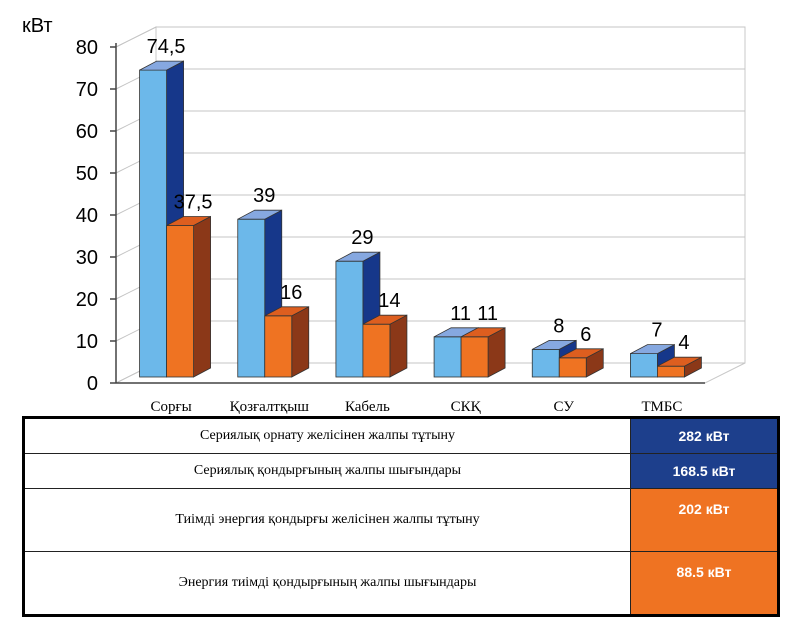  What do you see at coordinates (558, 326) in the screenshot?
I see `data-label: 8` at bounding box center [558, 326].